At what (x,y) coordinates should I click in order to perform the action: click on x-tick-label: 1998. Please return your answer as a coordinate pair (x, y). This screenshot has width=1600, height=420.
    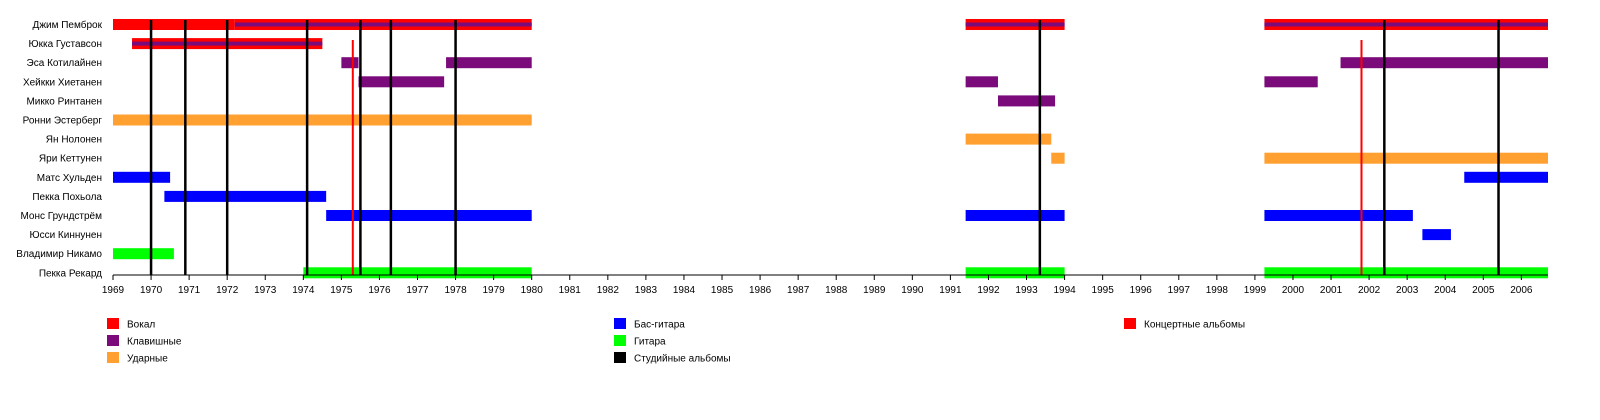
    Looking at the image, I should click on (1217, 290).